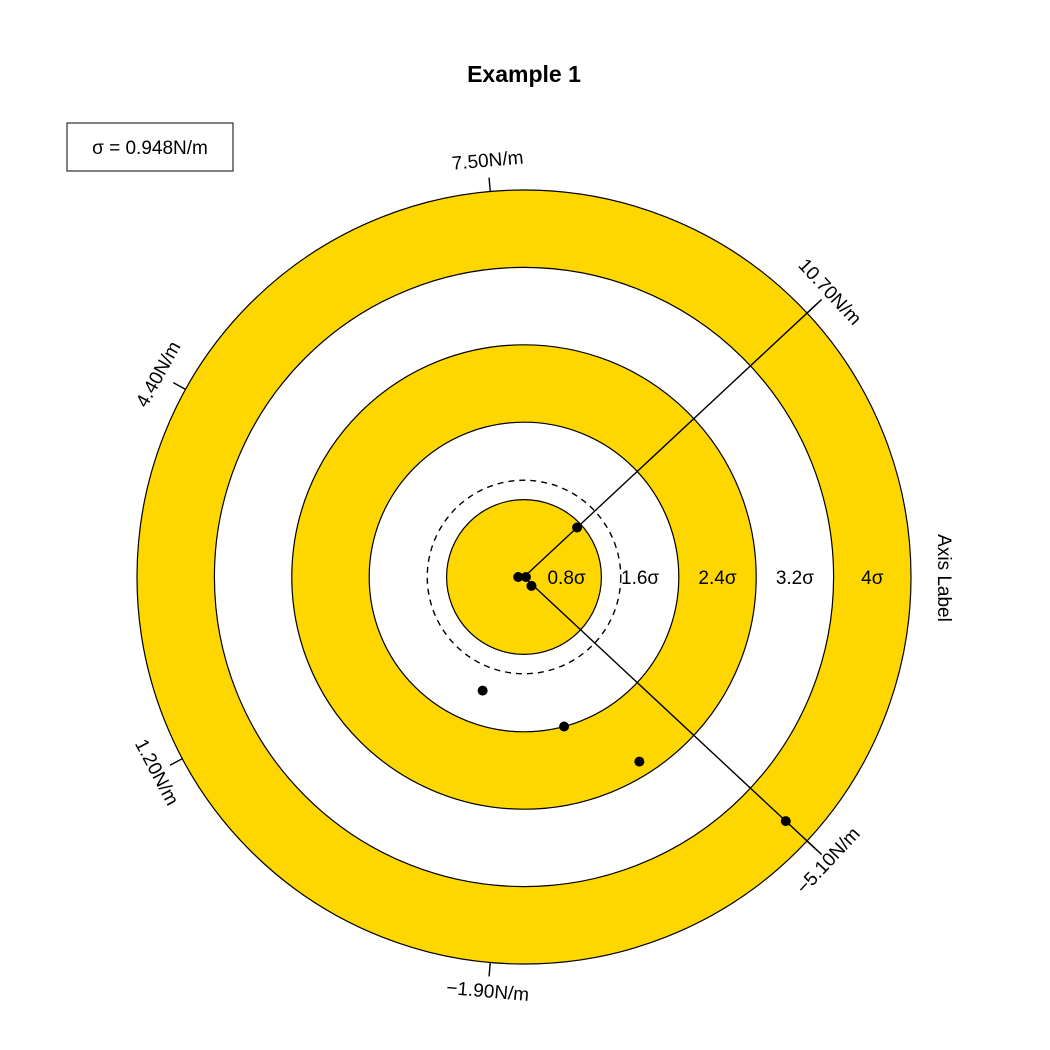 The image size is (1050, 1050). I want to click on ring-label-5: 4σ, so click(872, 578).